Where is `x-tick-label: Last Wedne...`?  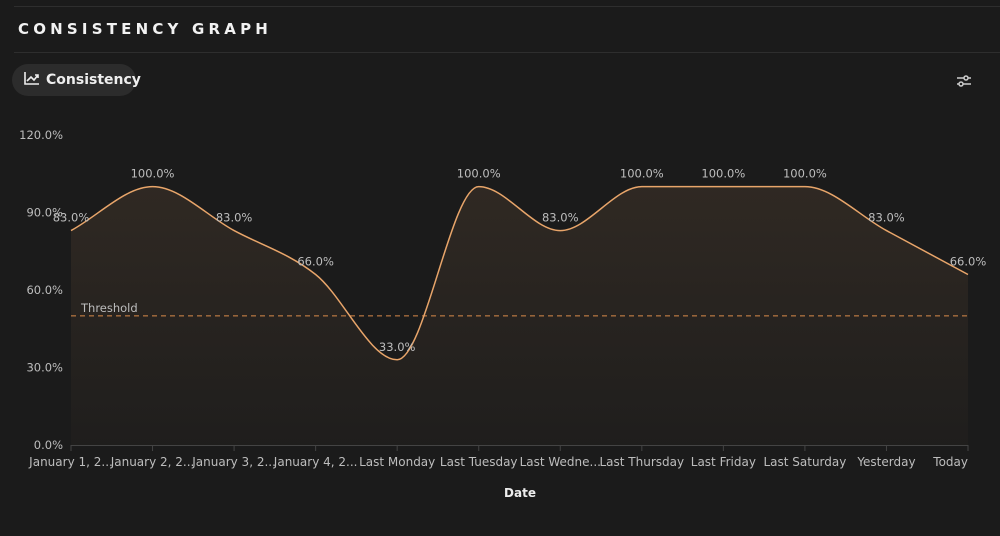 x-tick-label: Last Wedne... is located at coordinates (560, 462).